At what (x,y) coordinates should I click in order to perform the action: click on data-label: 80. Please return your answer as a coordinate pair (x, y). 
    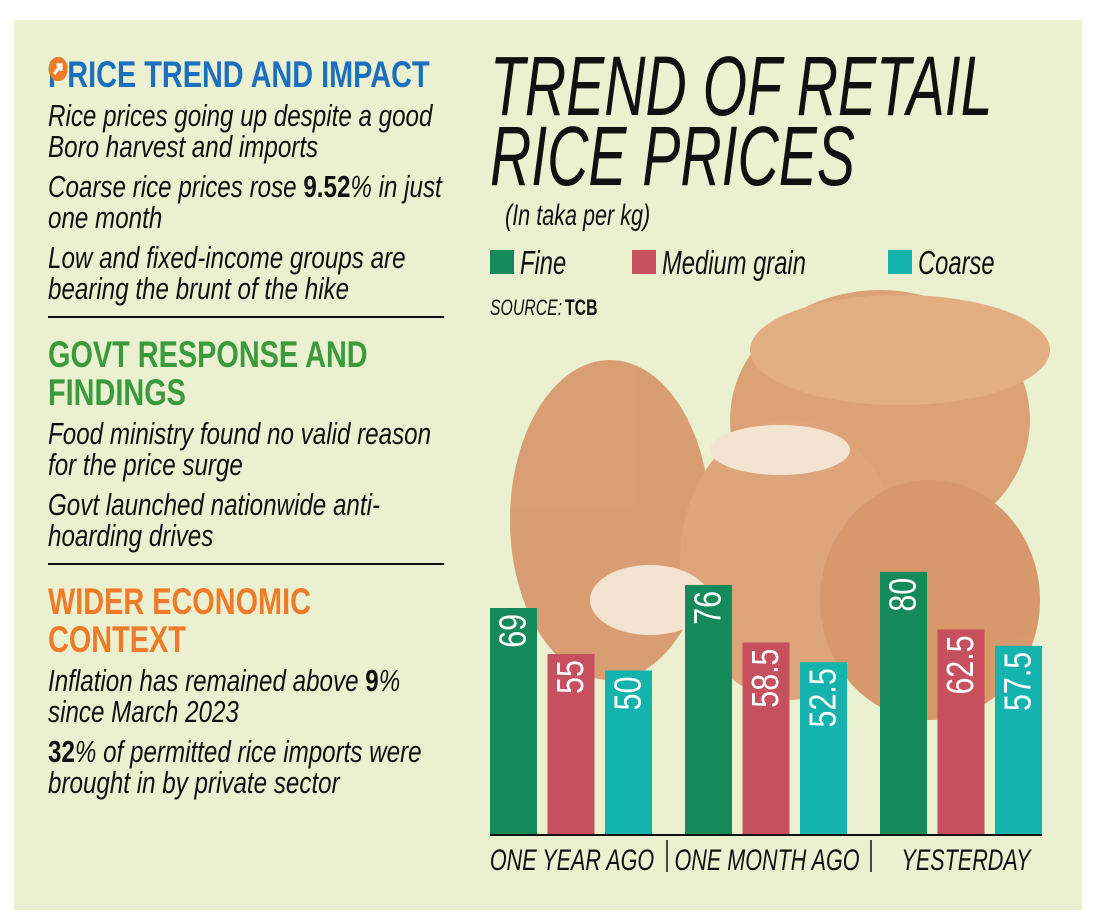
    Looking at the image, I should click on (904, 595).